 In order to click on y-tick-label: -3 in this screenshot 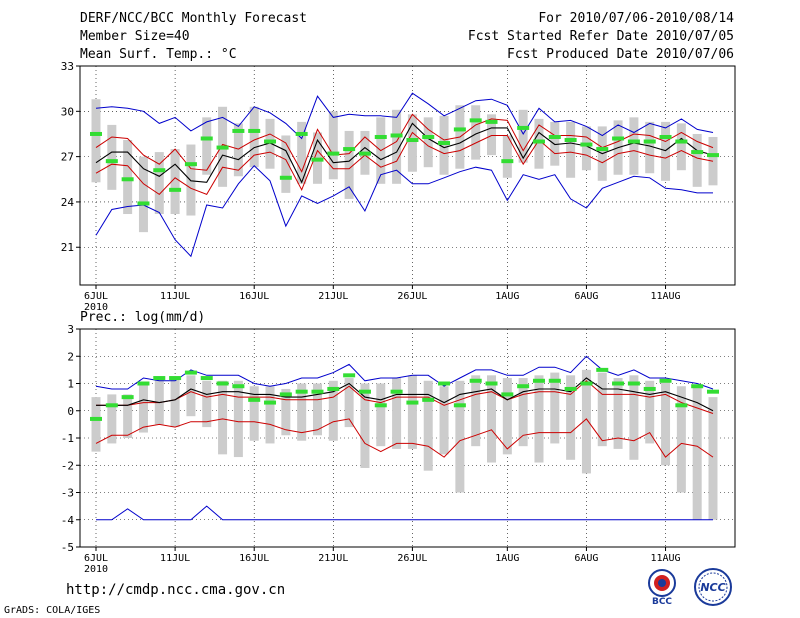, I will do `click(67, 493)`.